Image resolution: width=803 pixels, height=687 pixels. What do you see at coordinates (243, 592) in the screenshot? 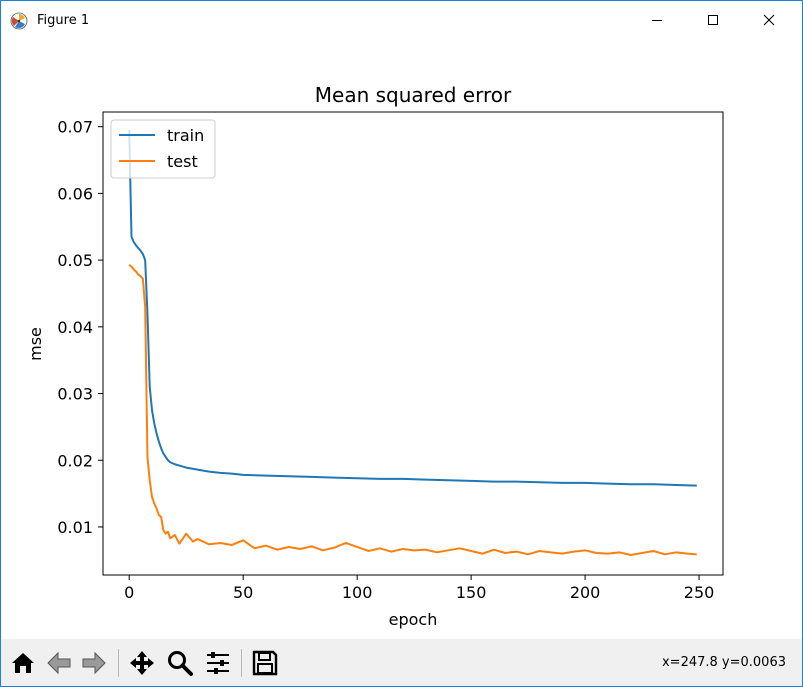
I see `x-tick-label: 50` at bounding box center [243, 592].